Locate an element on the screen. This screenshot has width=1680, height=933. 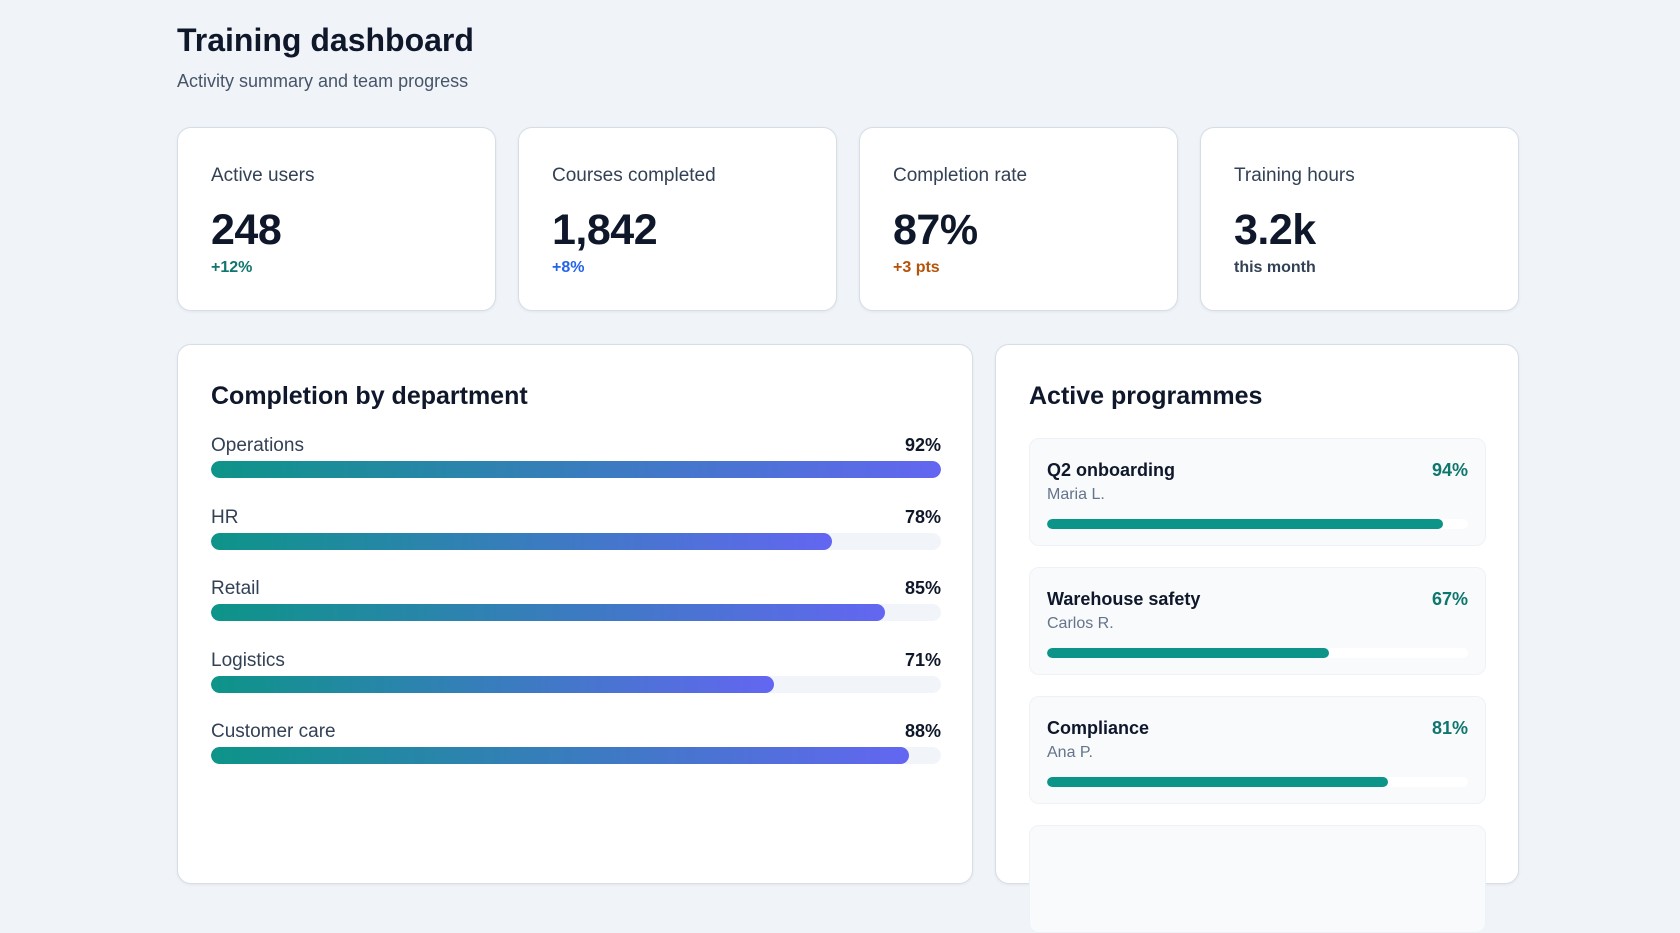
programme-percent: 67% is located at coordinates (1449, 599).